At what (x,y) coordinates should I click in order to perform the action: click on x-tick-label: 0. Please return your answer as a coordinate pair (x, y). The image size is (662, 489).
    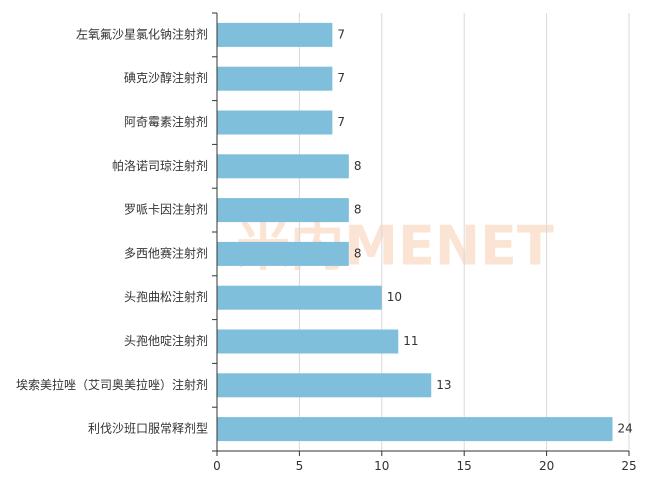
    Looking at the image, I should click on (217, 466).